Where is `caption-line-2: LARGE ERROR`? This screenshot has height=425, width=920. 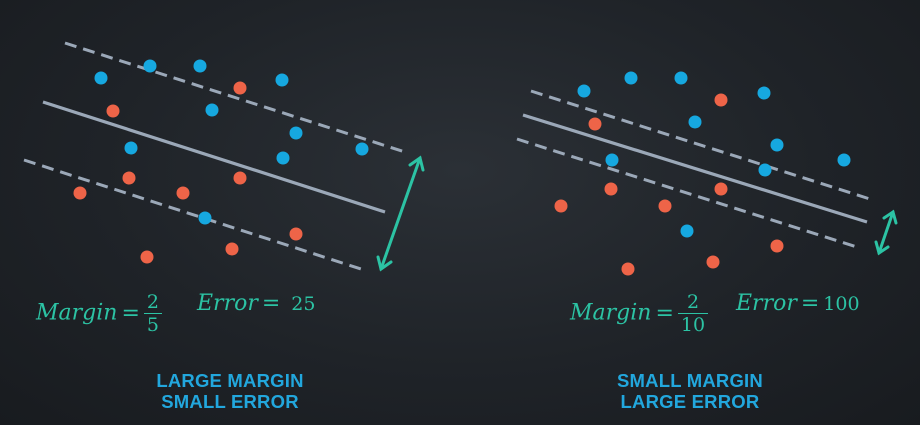
caption-line-2: LARGE ERROR is located at coordinates (690, 401).